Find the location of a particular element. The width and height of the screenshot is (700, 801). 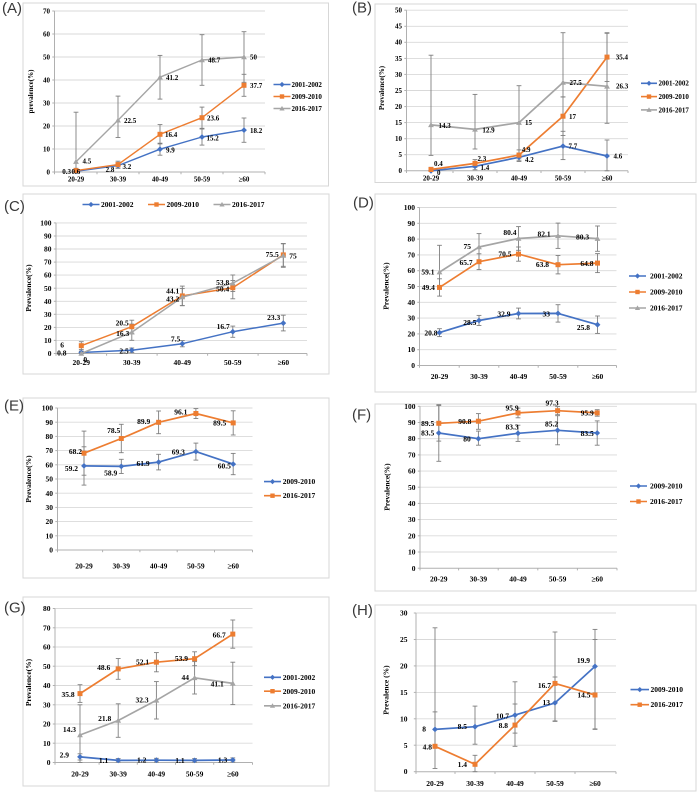

svg-text: 89.9 is located at coordinates (143, 421).